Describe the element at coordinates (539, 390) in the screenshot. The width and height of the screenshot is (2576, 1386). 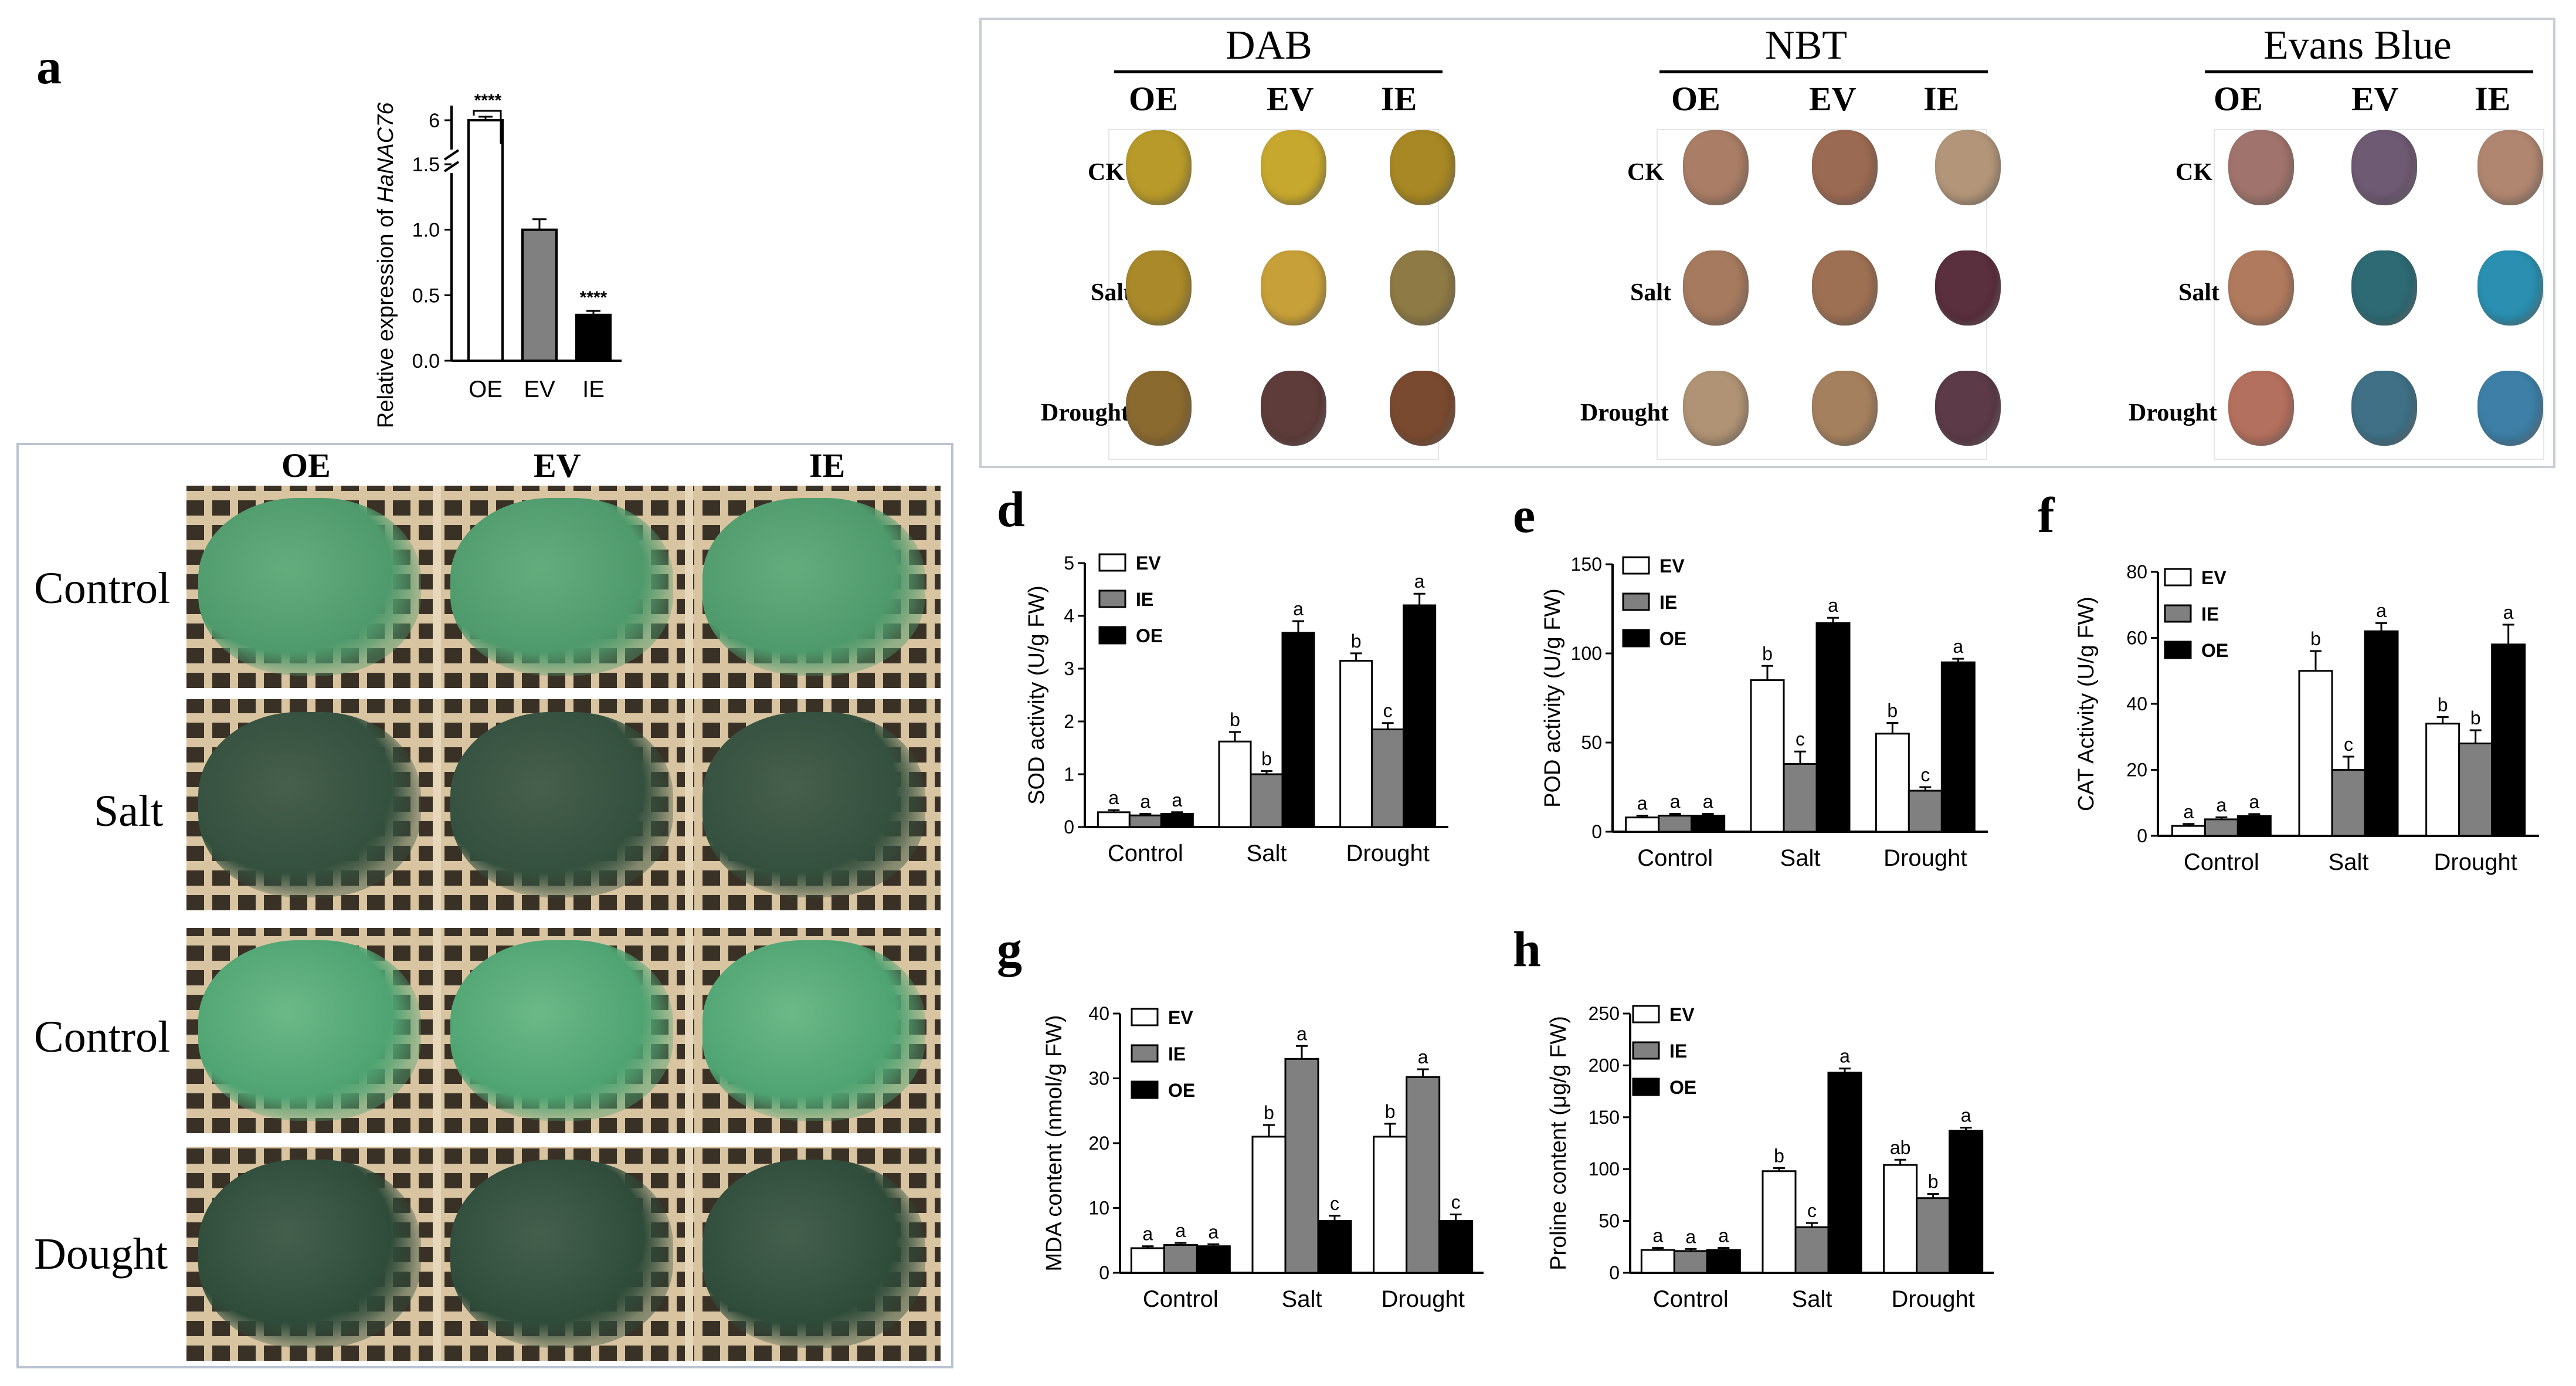
I see `x-tick-label: EV` at that location.